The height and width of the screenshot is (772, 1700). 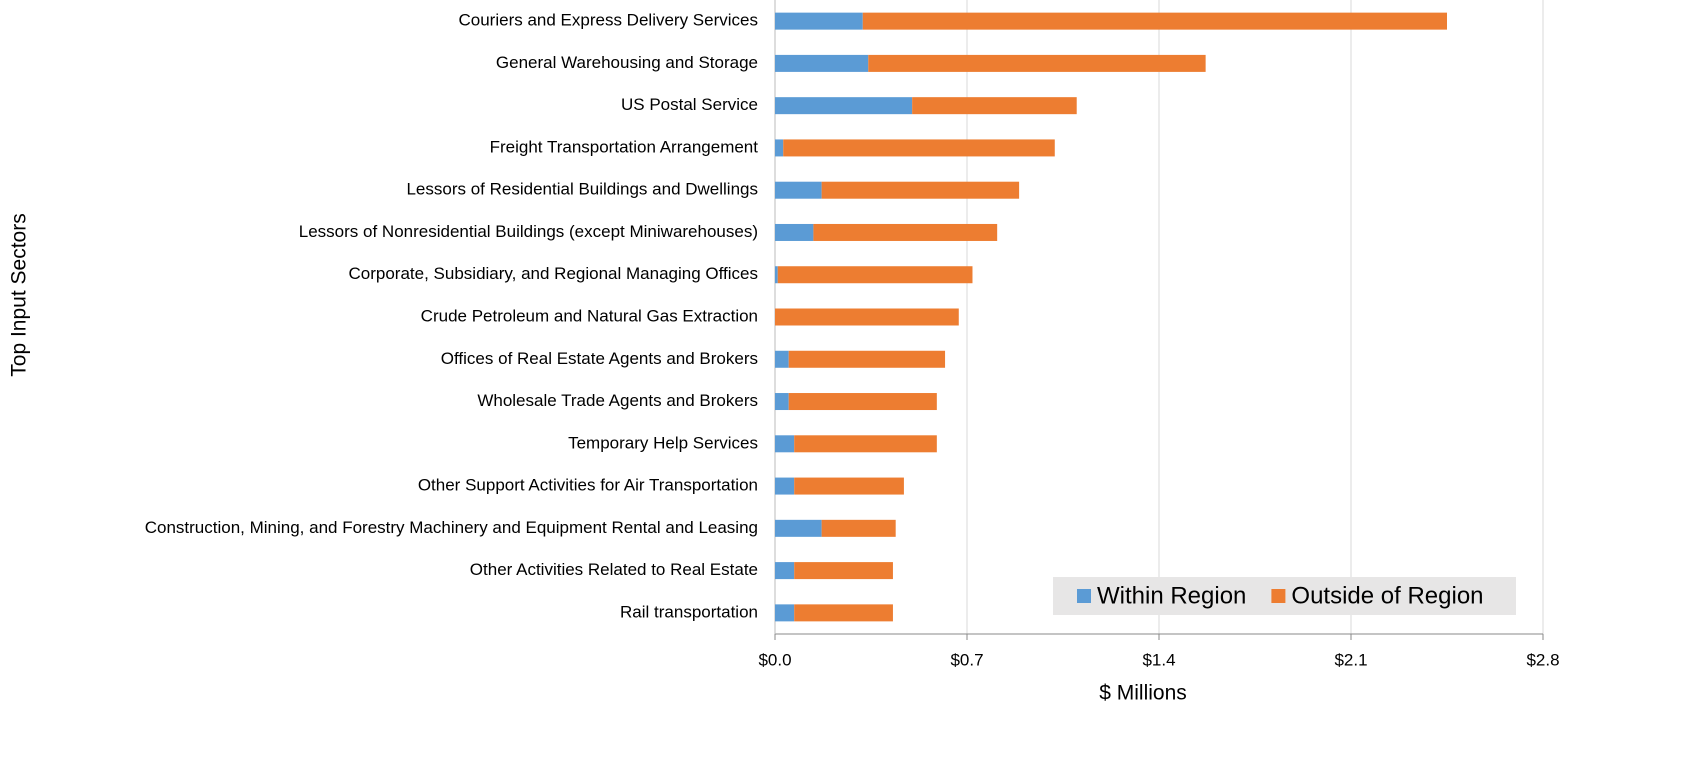 I want to click on x-tick-label: $2.1, so click(x=1350, y=659).